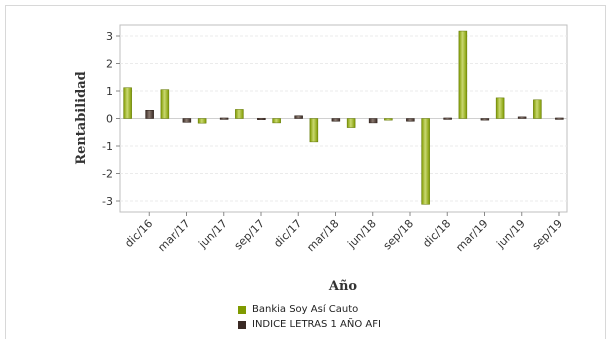  Describe the element at coordinates (343, 286) in the screenshot. I see `x-axis-title: Año` at that location.